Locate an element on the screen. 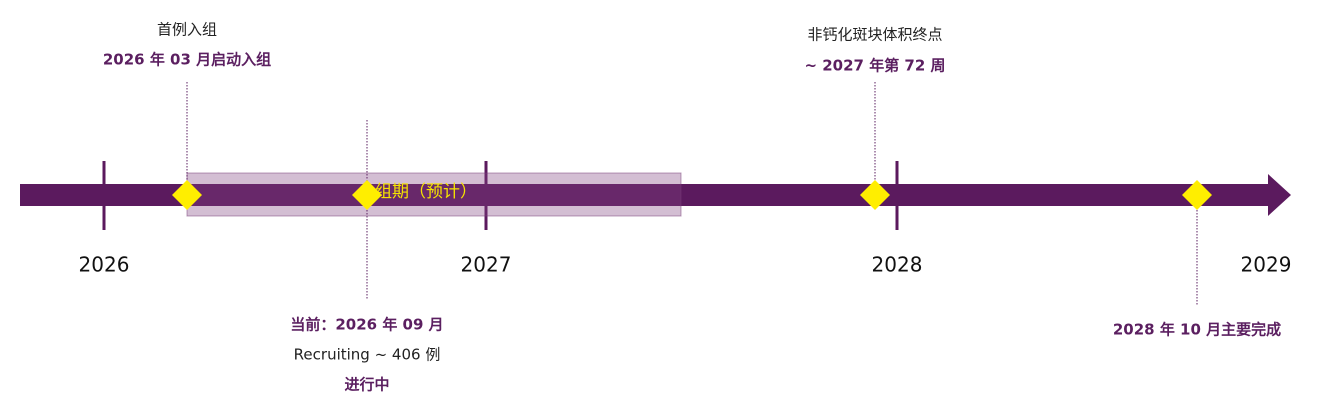 The image size is (1317, 411). year-label: 2027 is located at coordinates (486, 265).